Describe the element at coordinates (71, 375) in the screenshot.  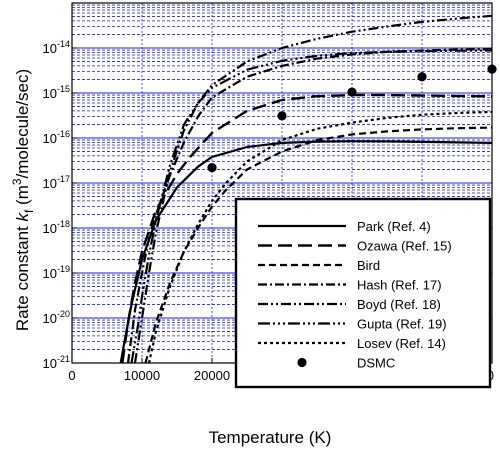
I see `x-tick-label: 0` at that location.